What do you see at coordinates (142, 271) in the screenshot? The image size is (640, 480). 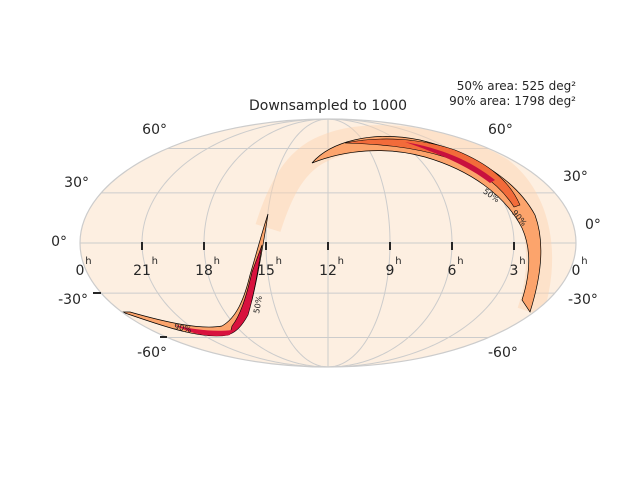 I see `lon-tick-label: 21` at bounding box center [142, 271].